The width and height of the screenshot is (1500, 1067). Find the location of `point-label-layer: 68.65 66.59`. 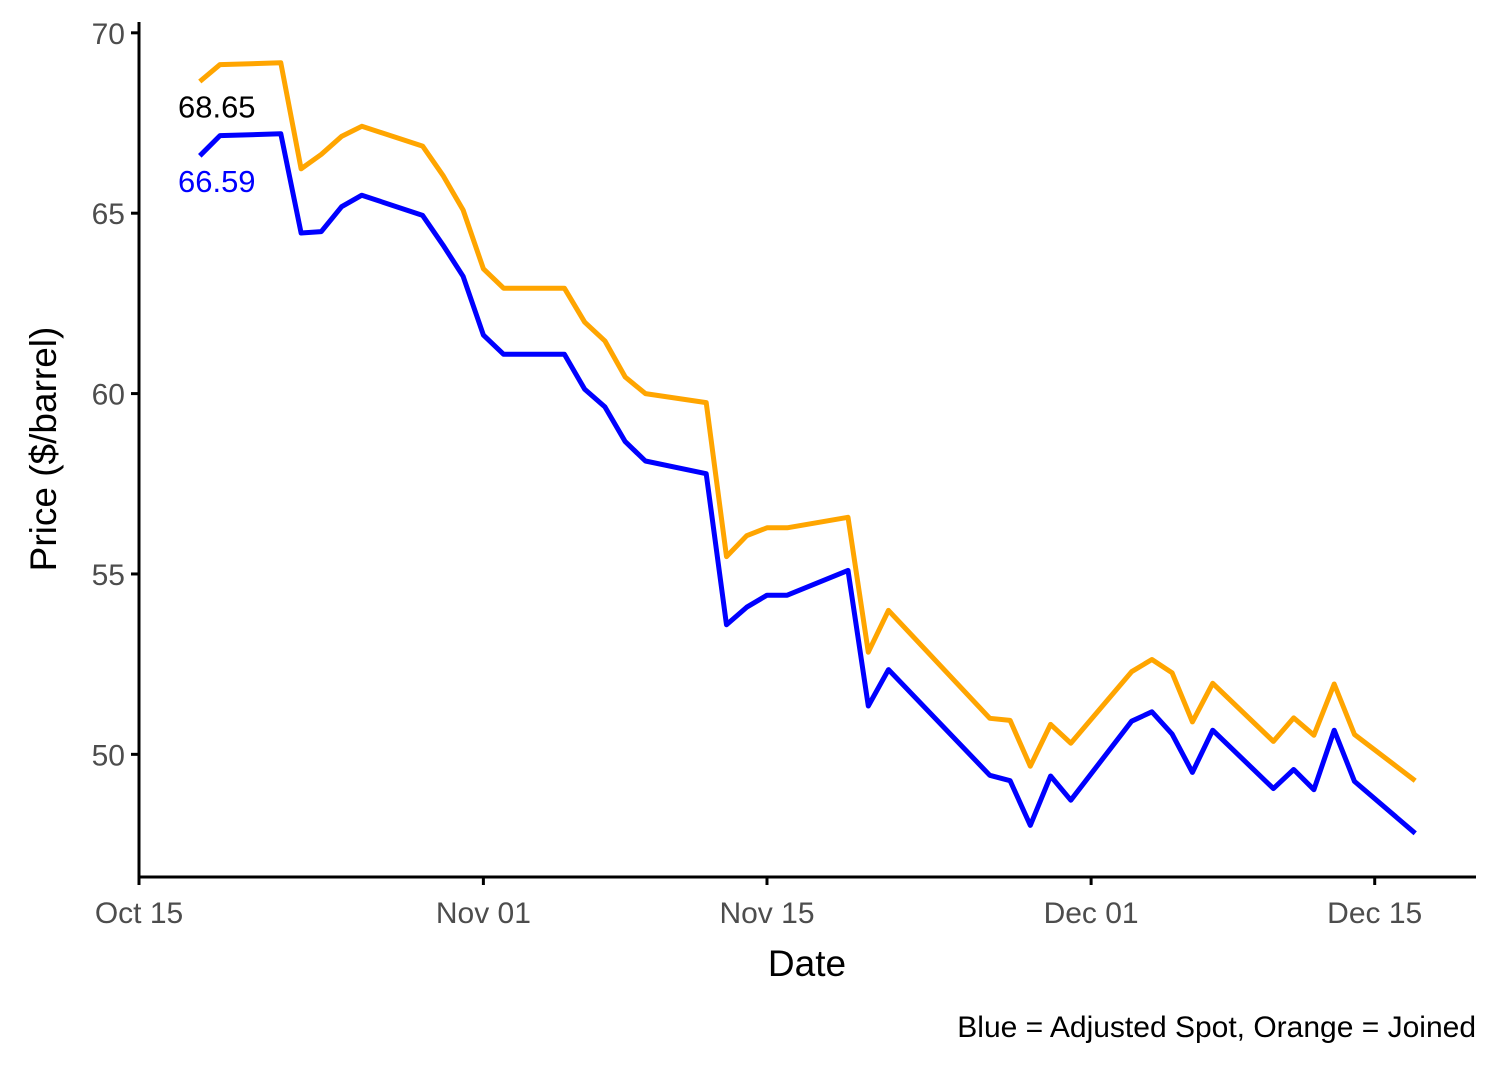

point-label-layer: 68.65 66.59 is located at coordinates (217, 144).